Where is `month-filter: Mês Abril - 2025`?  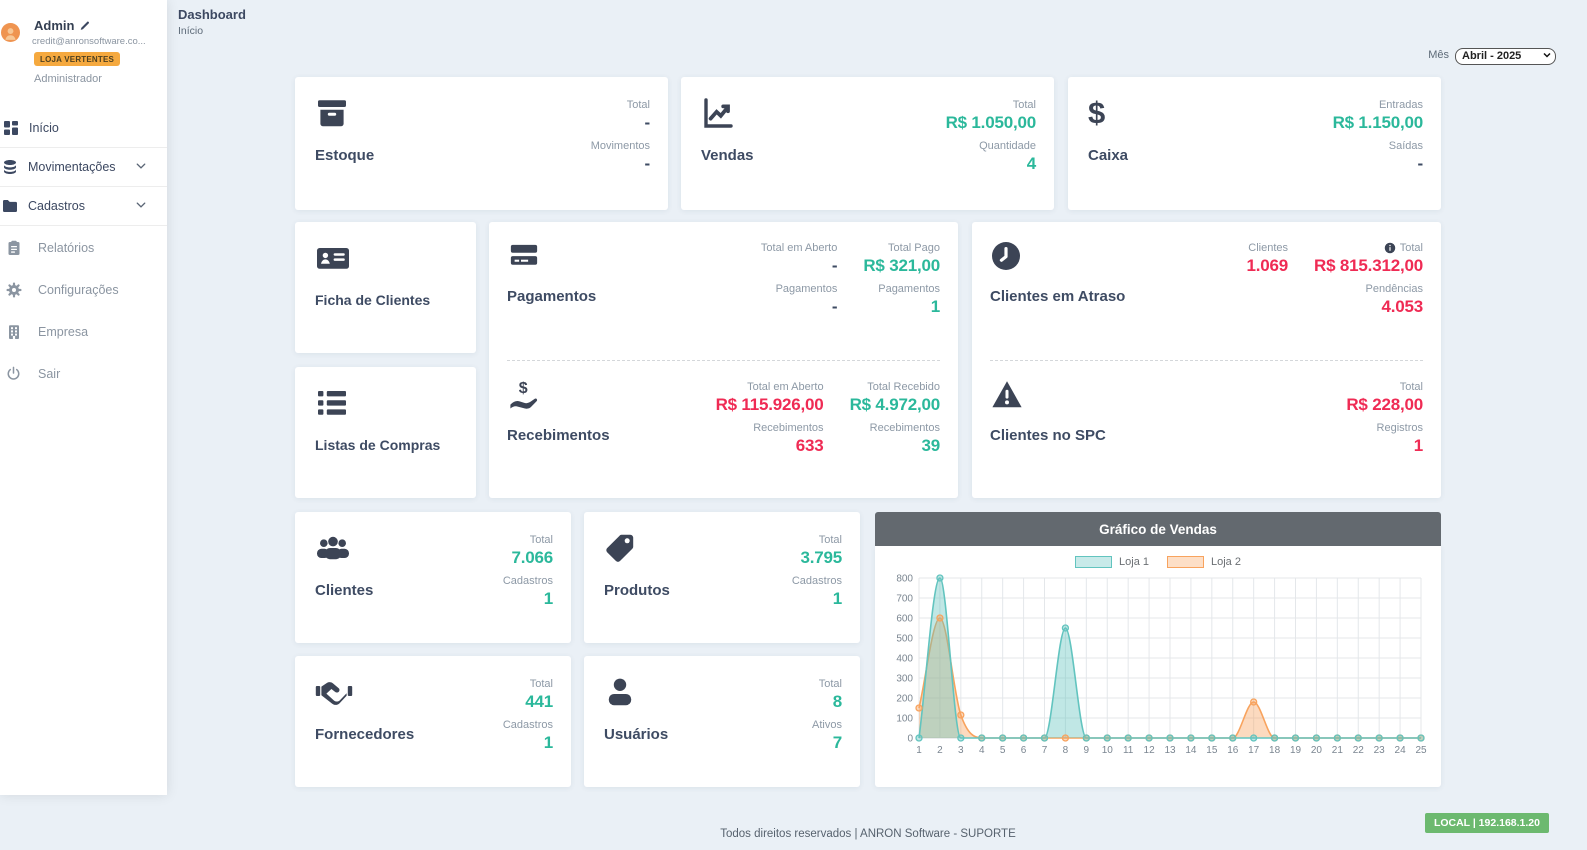
month-filter: Mês Abril - 2025 is located at coordinates (1492, 55).